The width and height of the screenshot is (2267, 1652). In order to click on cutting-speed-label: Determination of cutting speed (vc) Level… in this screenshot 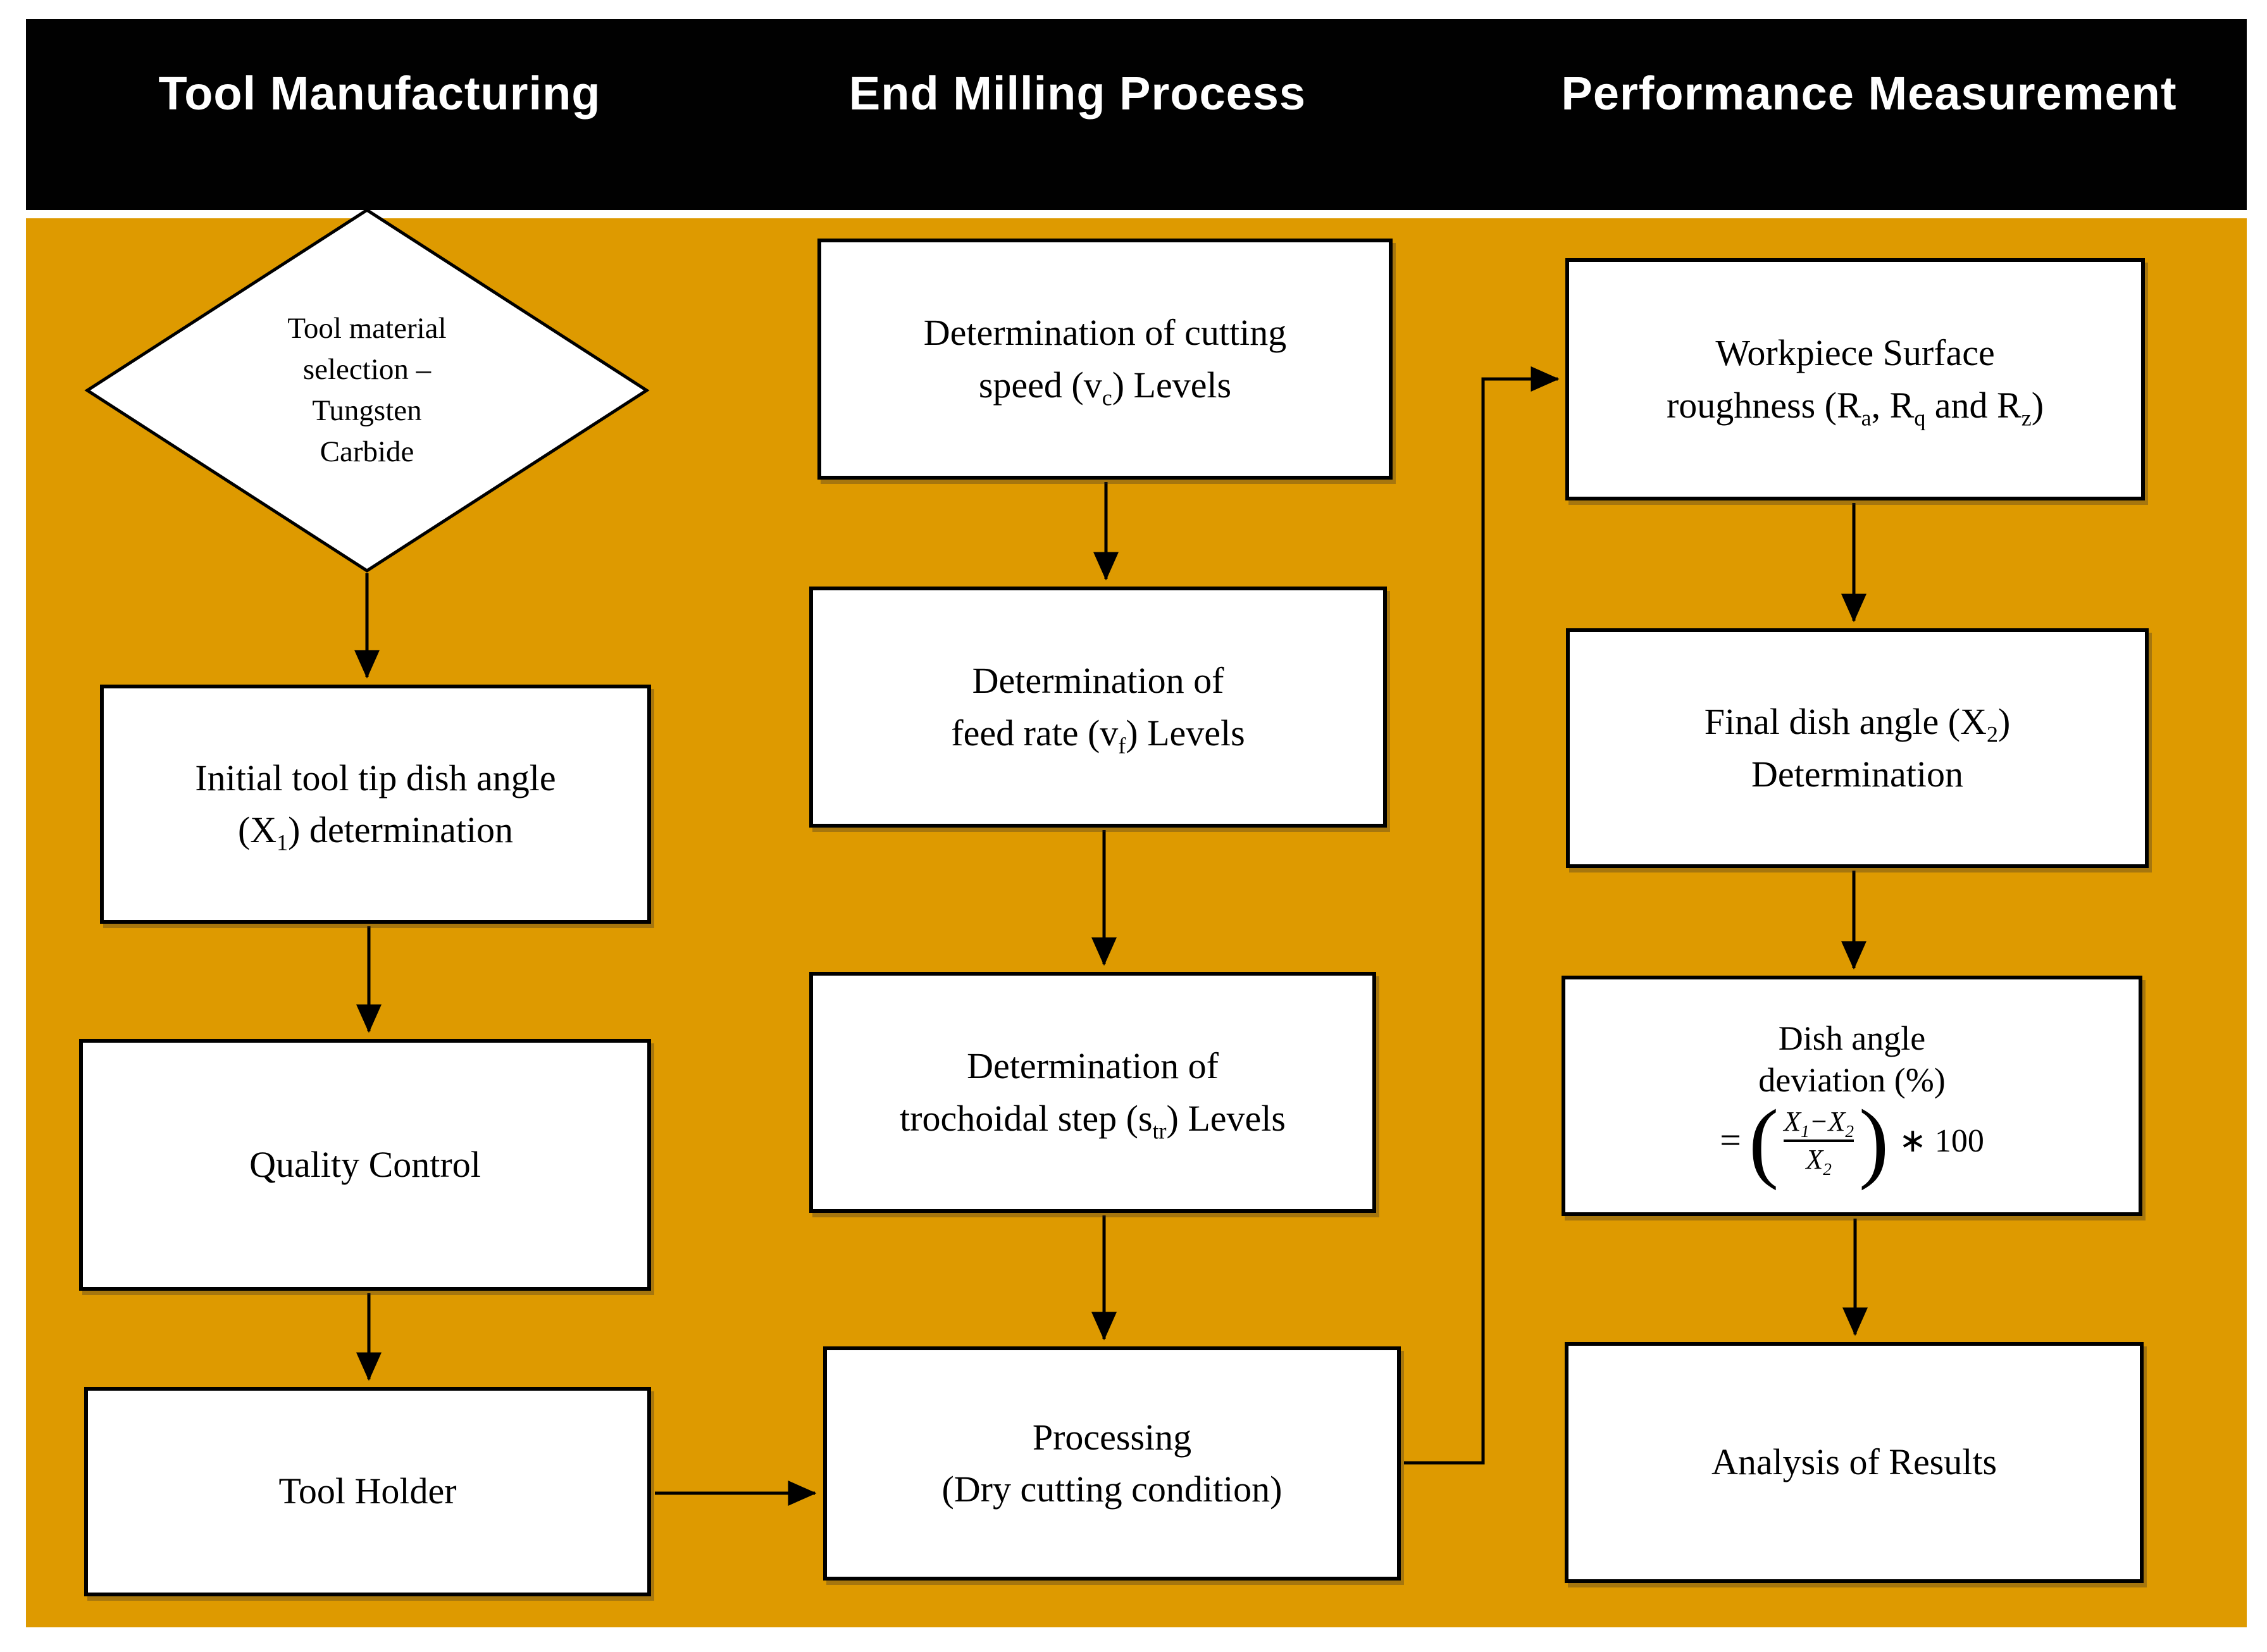, I will do `click(1105, 361)`.